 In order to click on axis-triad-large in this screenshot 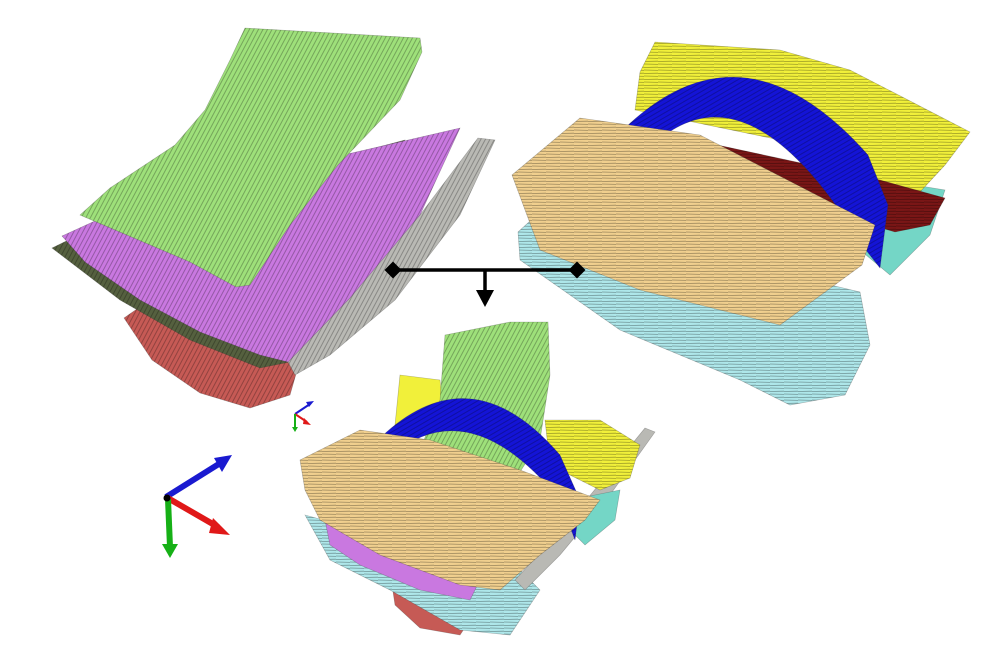, I will do `click(197, 506)`.